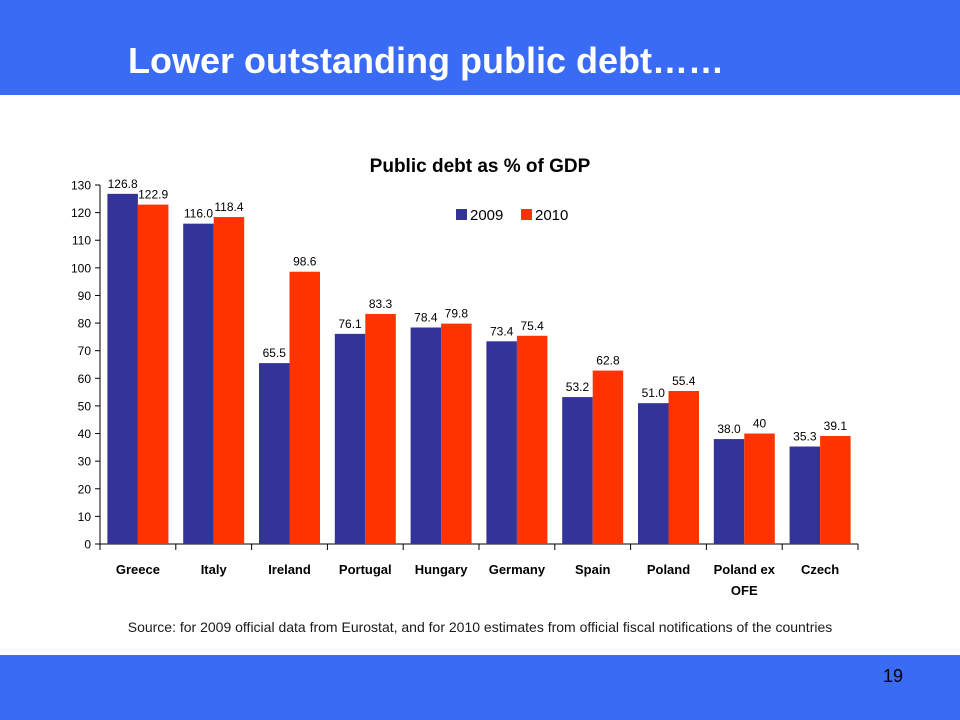 This screenshot has height=720, width=960. Describe the element at coordinates (745, 569) in the screenshot. I see `category-label: Poland ex` at that location.